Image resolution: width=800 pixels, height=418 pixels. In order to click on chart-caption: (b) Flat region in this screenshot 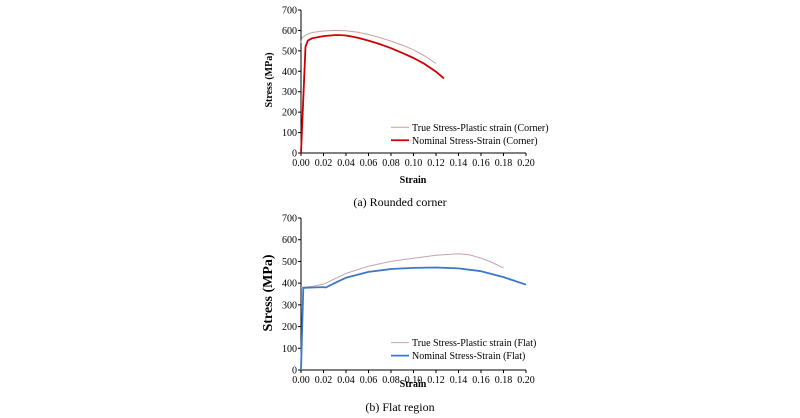, I will do `click(399, 407)`.